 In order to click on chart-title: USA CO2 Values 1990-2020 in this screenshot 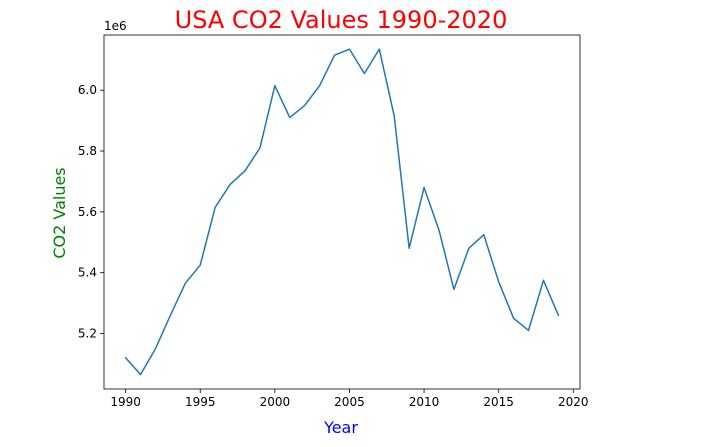, I will do `click(341, 20)`.